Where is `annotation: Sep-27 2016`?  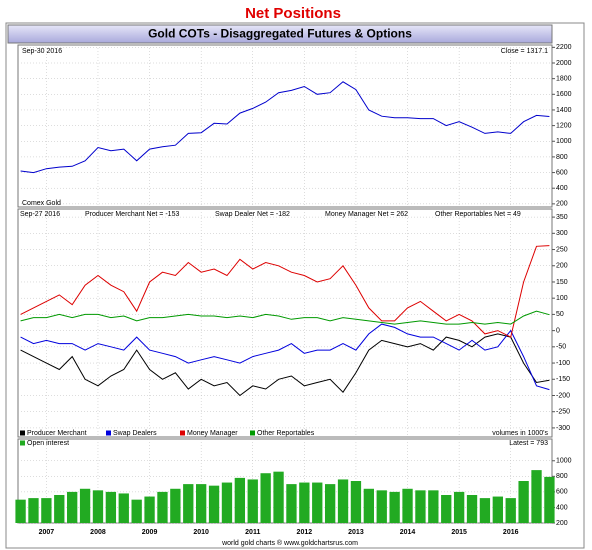 annotation: Sep-27 2016 is located at coordinates (40, 214).